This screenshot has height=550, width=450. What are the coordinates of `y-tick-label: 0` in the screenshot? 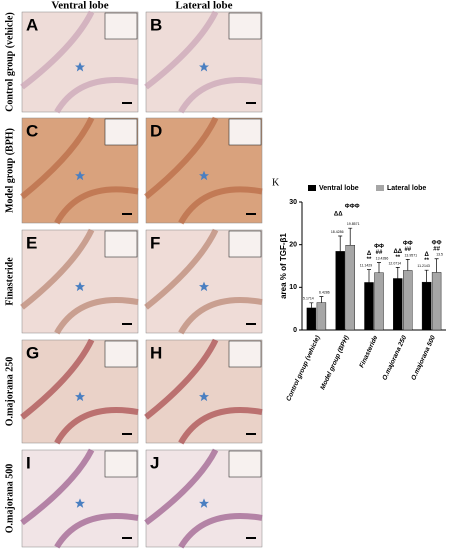 It's located at (295, 330).